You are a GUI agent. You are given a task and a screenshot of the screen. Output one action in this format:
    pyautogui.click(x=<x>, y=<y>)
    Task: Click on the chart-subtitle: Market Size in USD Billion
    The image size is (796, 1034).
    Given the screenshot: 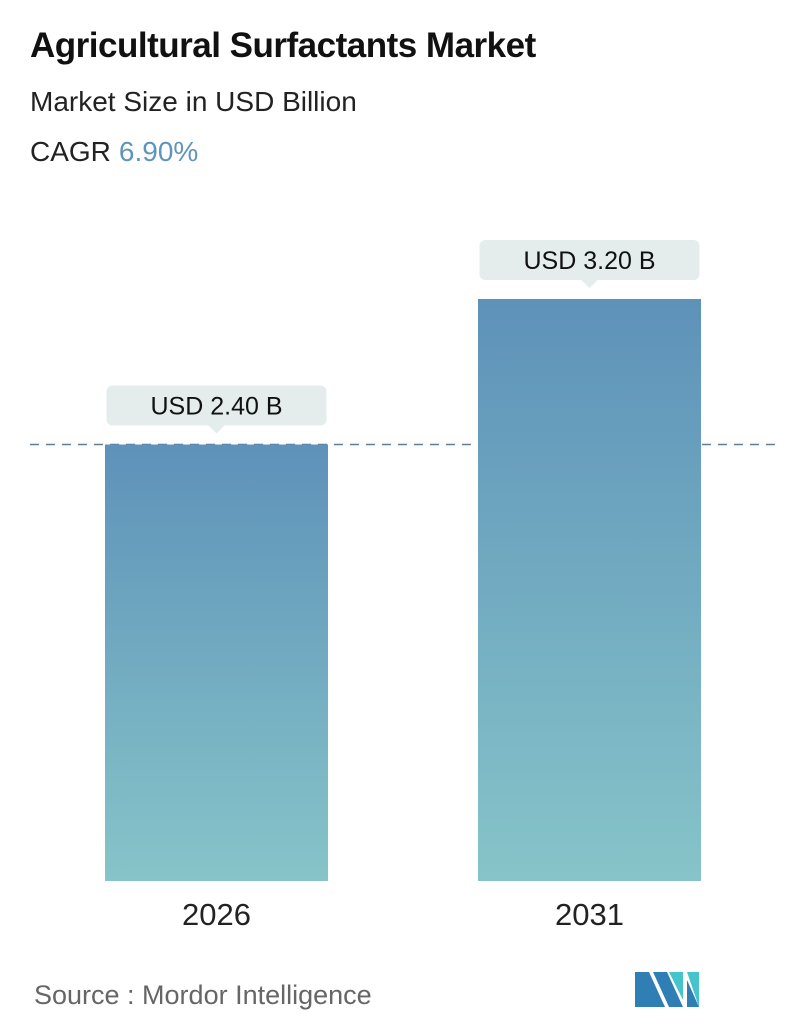 What is the action you would take?
    pyautogui.click(x=193, y=101)
    